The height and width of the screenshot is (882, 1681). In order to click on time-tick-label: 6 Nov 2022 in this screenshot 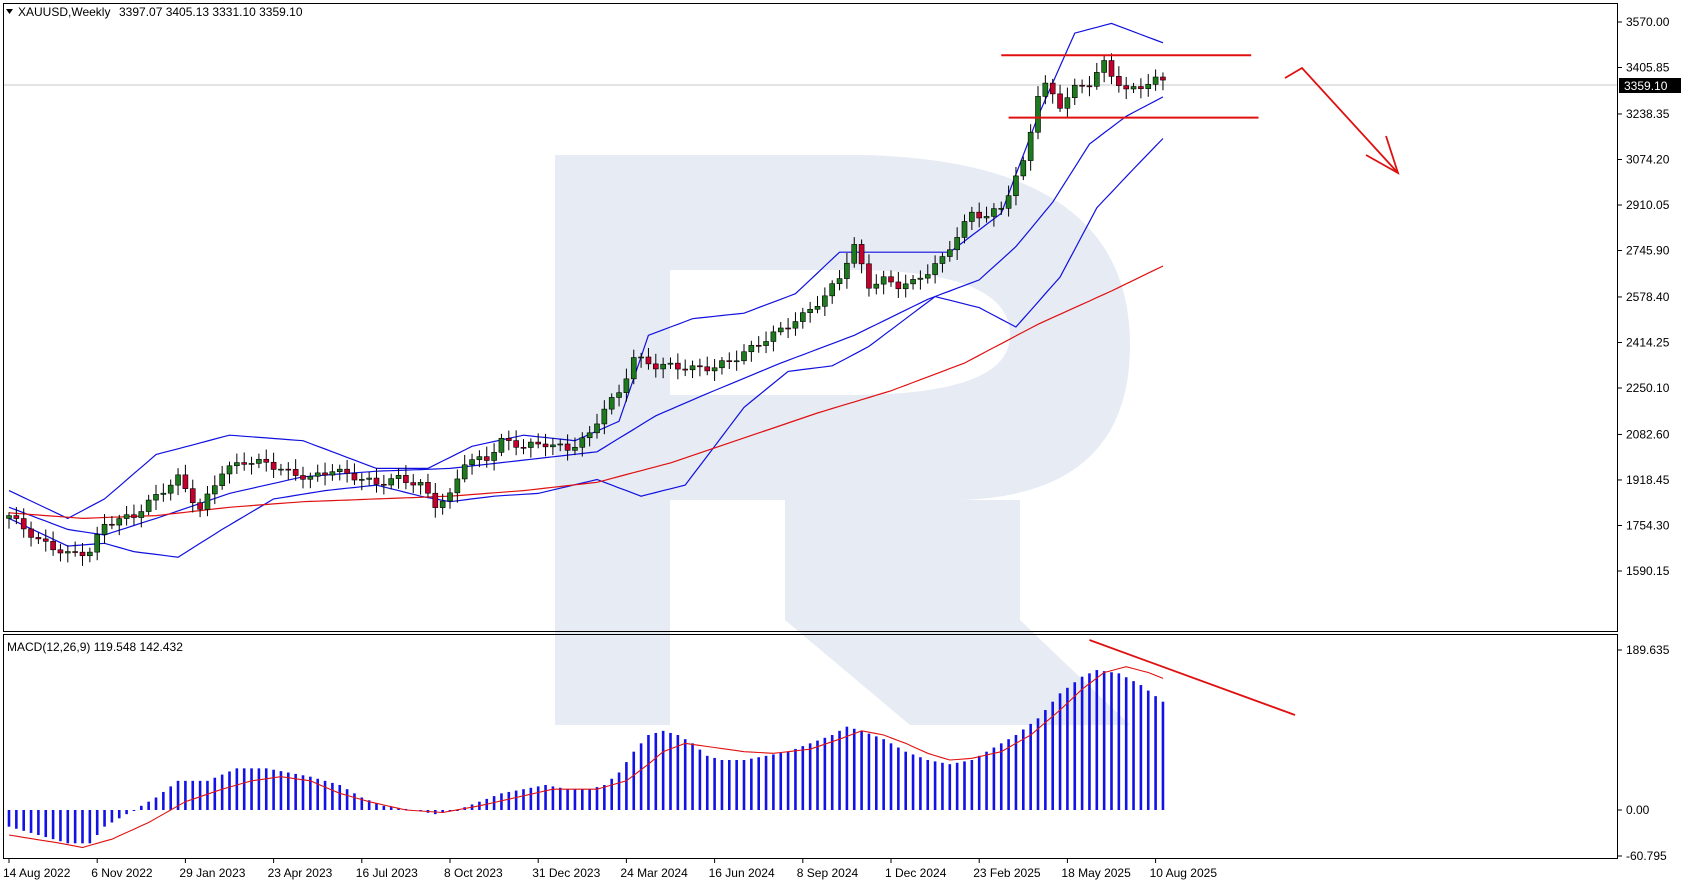, I will do `click(122, 873)`.